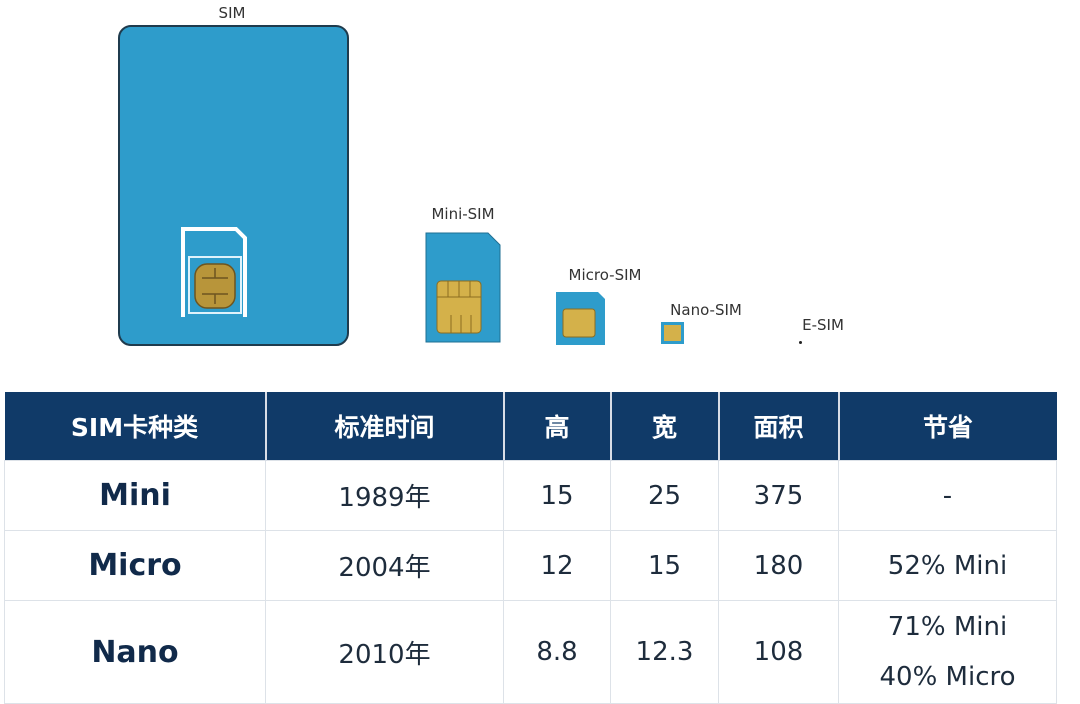 Image resolution: width=1080 pixels, height=704 pixels. What do you see at coordinates (823, 325) in the screenshot?
I see `e-sim-label: E-SIM` at bounding box center [823, 325].